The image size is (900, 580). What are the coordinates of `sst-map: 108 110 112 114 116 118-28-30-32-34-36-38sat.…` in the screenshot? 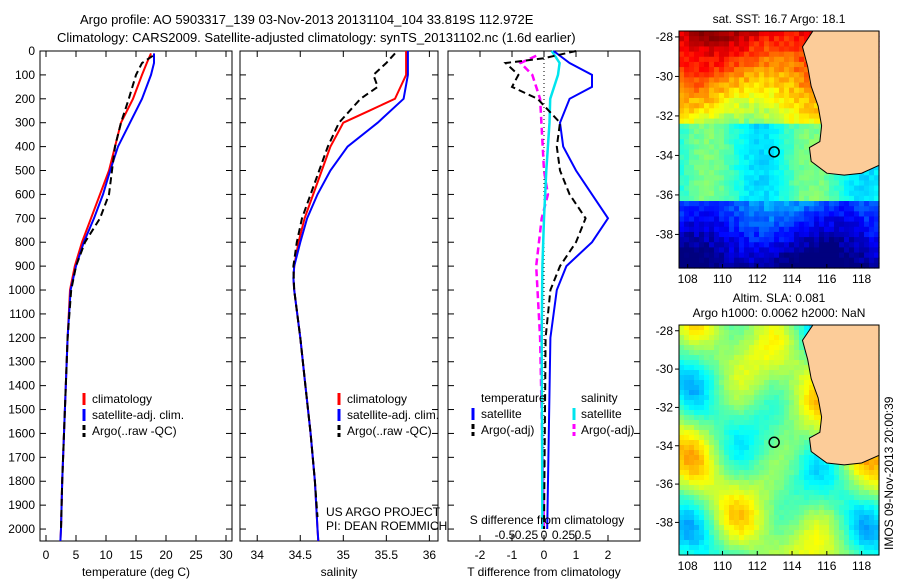 It's located at (768, 149).